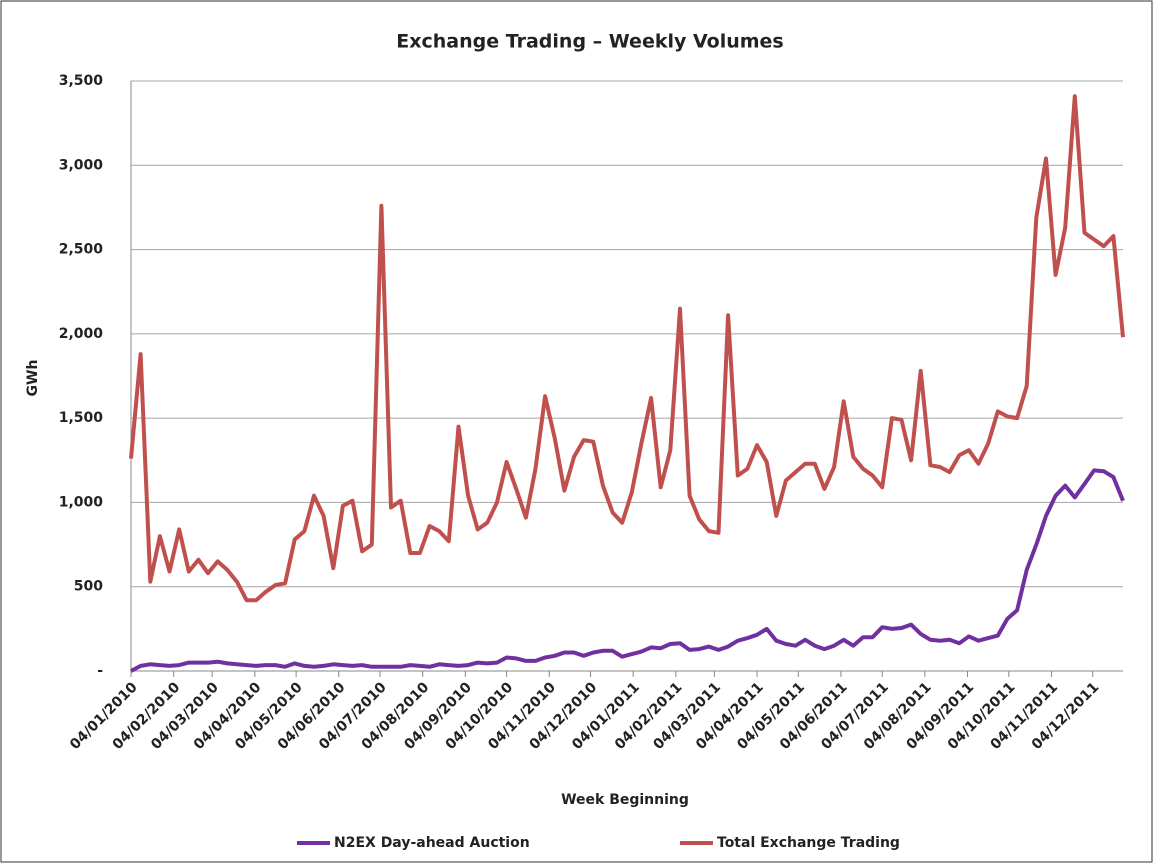 This screenshot has width=1153, height=863. What do you see at coordinates (81, 81) in the screenshot?
I see `y-tick-label: 3,500` at bounding box center [81, 81].